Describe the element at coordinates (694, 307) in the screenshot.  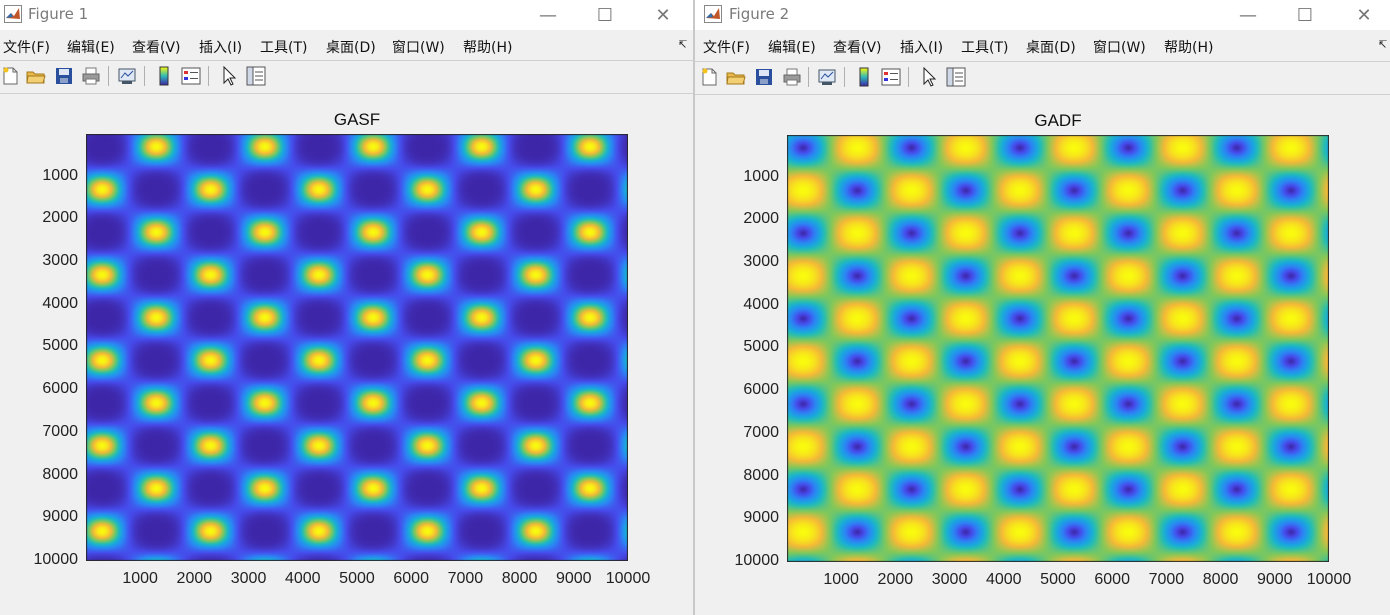
I see `window-divider` at that location.